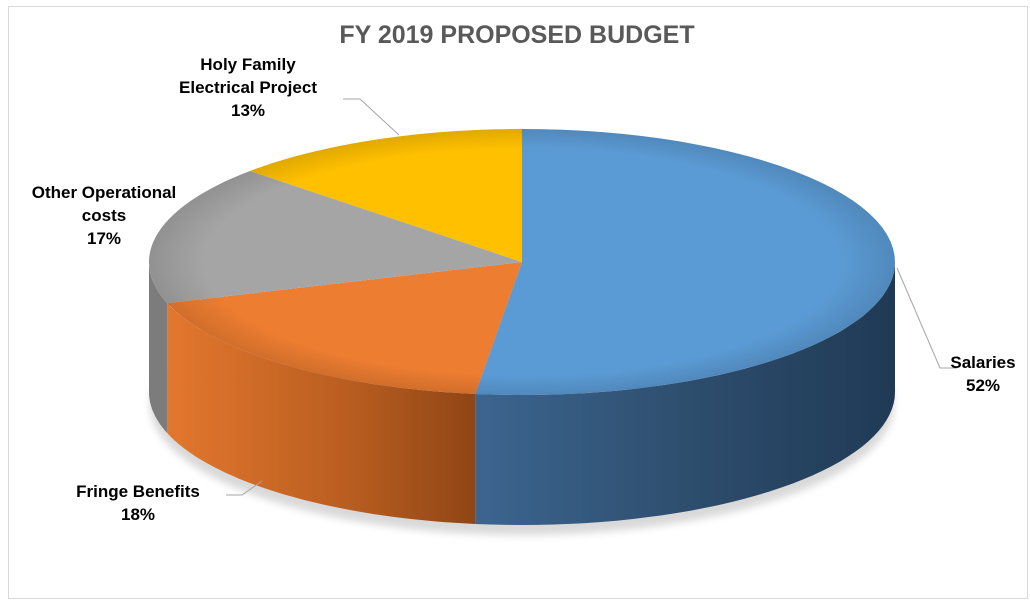 Image resolution: width=1030 pixels, height=601 pixels. What do you see at coordinates (248, 87) in the screenshot?
I see `data-label-holy-family-electrical-project: Holy Family Electrical Project 13%` at bounding box center [248, 87].